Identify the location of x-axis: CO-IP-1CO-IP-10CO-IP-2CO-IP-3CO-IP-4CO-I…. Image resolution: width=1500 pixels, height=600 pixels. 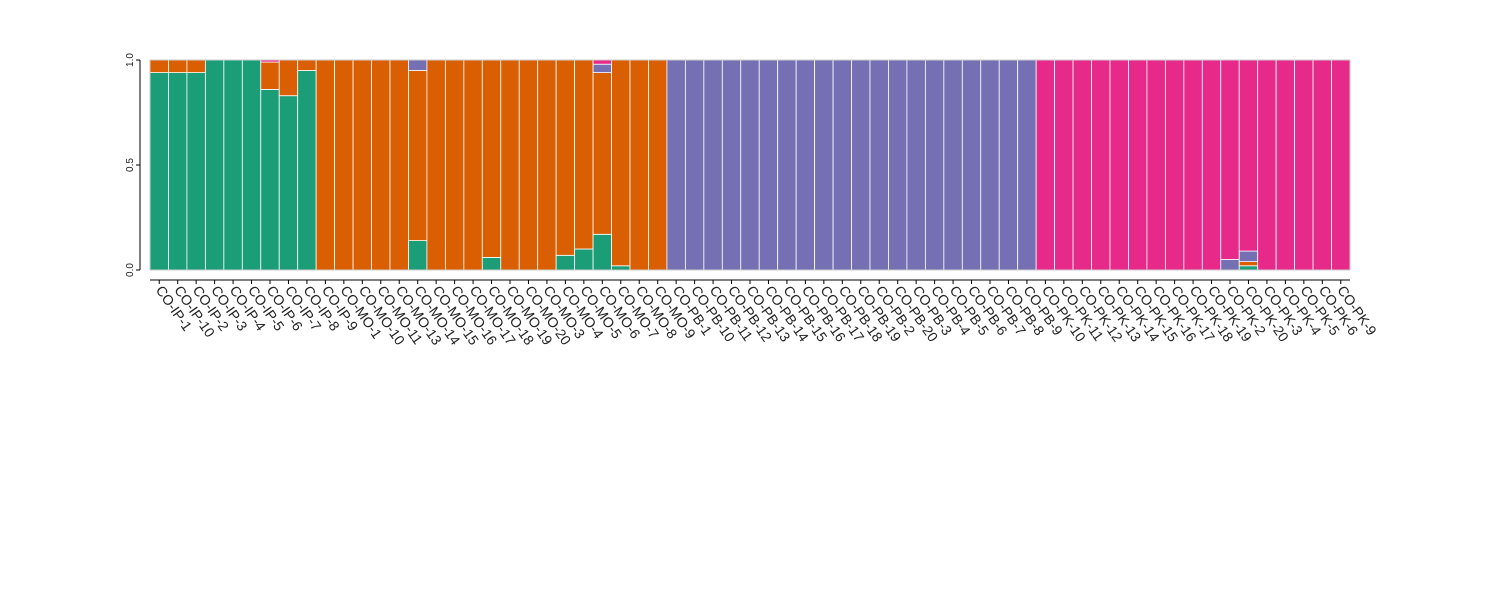
(765, 313).